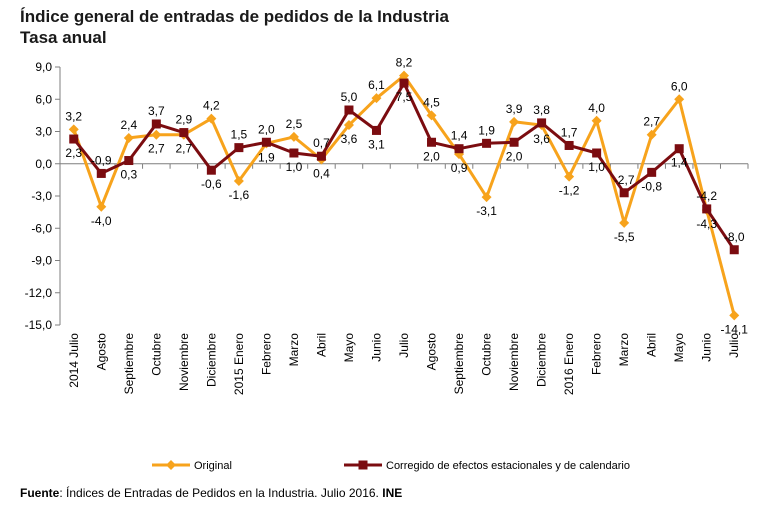  Describe the element at coordinates (596, 108) in the screenshot. I see `data-label-original: 4,0` at that location.